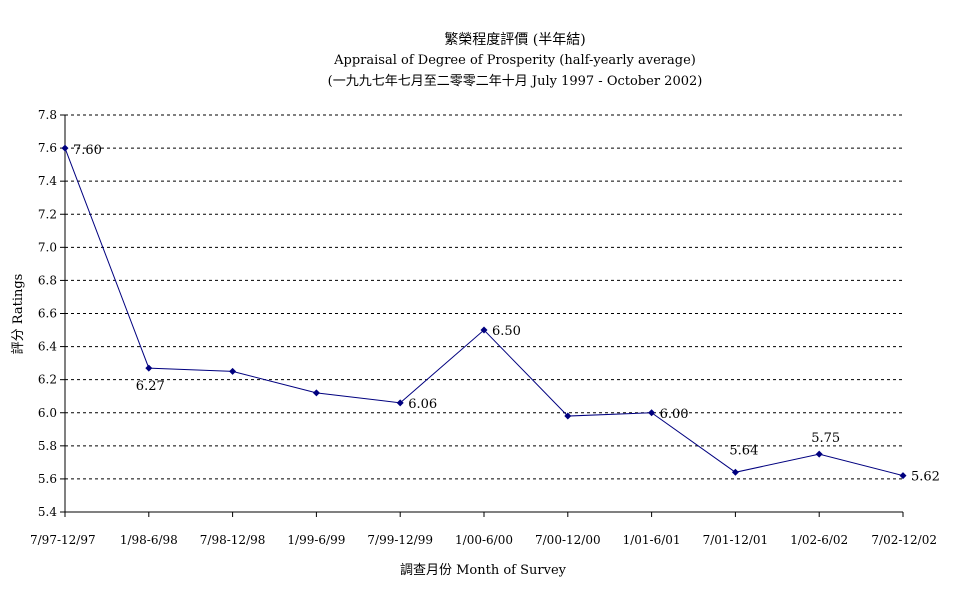  Describe the element at coordinates (47, 181) in the screenshot. I see `y-tick-label: 7.4` at that location.